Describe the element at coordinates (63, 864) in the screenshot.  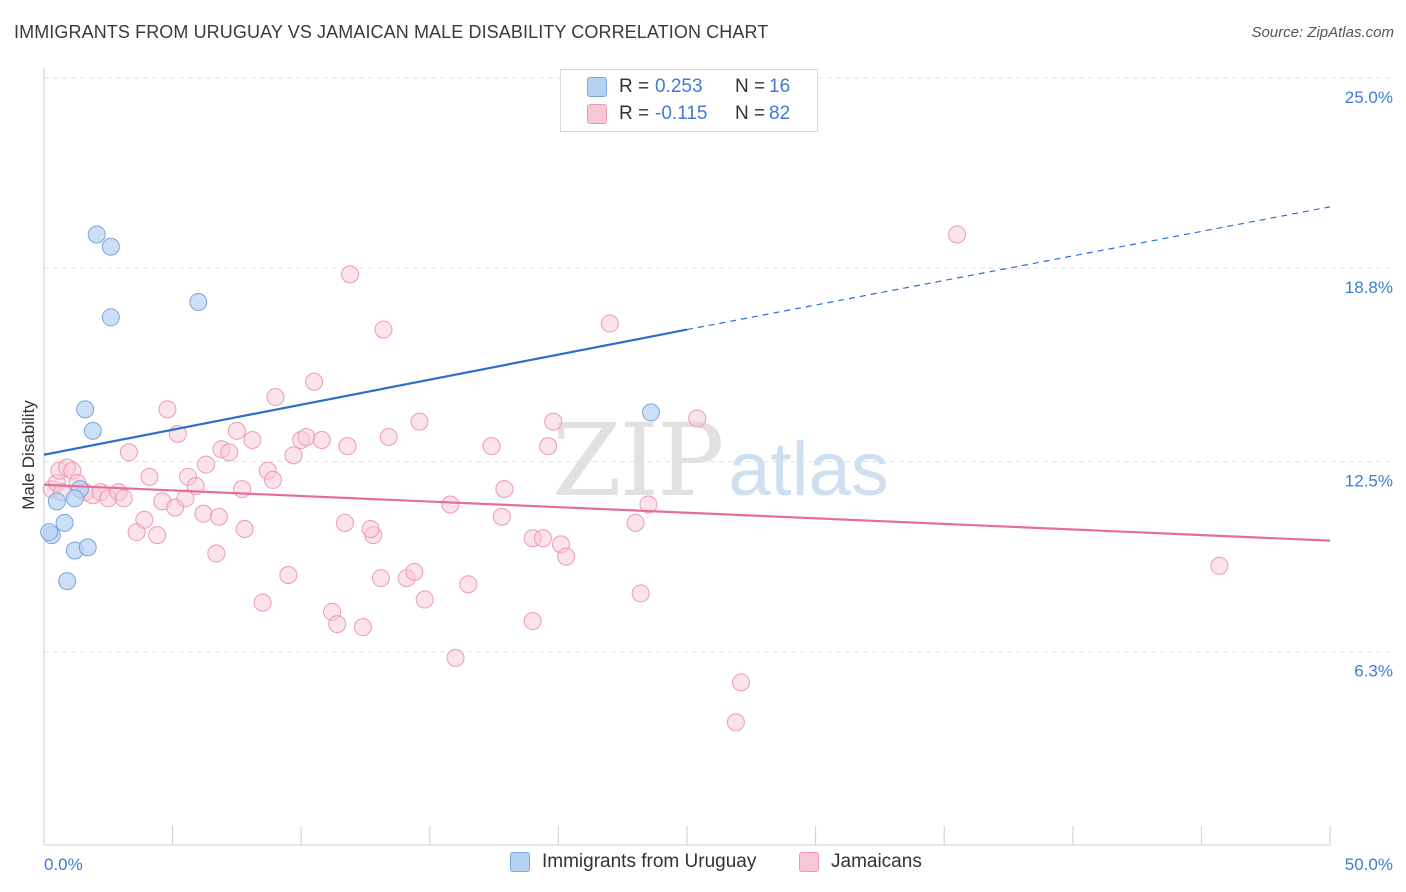
I see `x-tick-label: 0.0%` at that location.